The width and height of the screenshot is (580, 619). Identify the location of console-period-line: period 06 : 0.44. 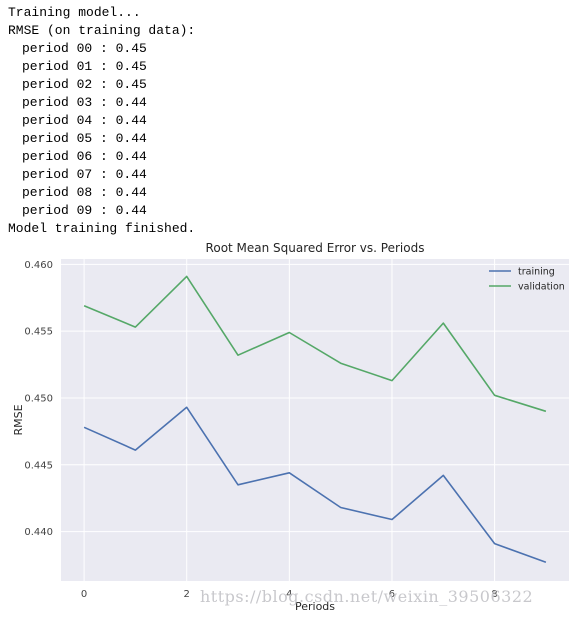
(84, 156).